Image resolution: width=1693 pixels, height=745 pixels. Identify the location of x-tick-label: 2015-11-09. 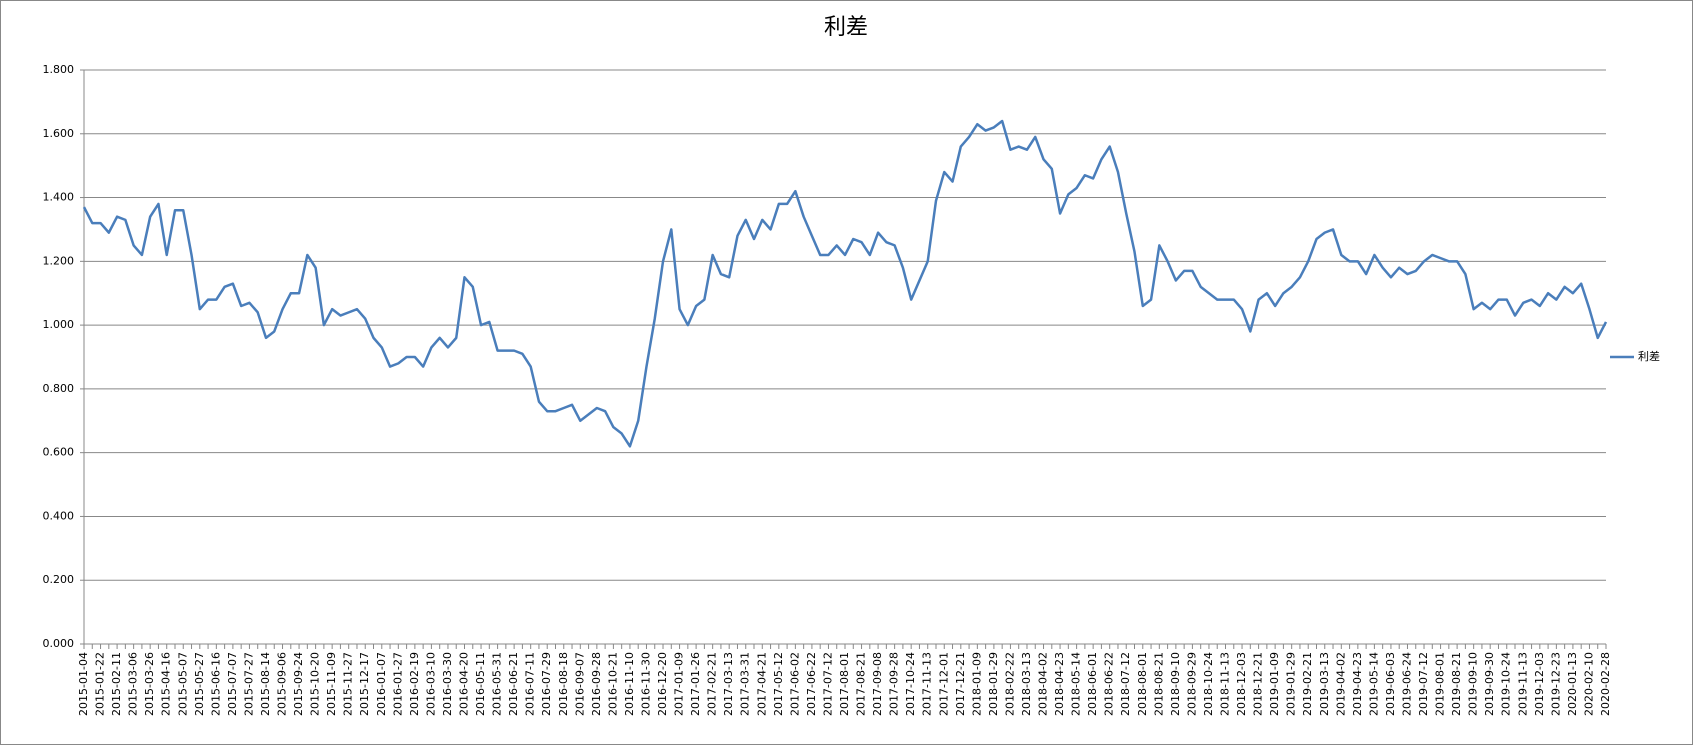
(331, 684).